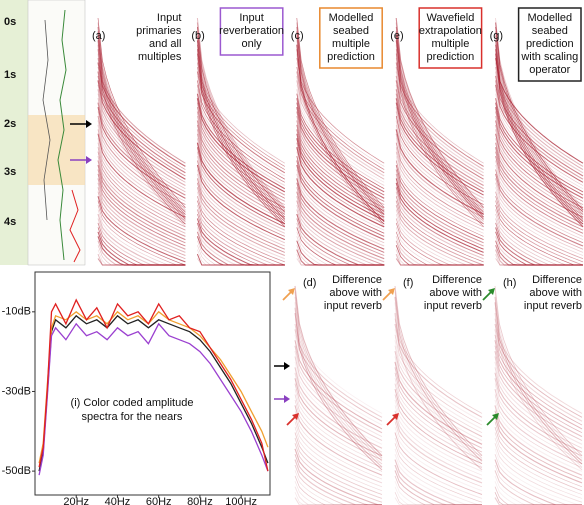  What do you see at coordinates (251, 31) in the screenshot?
I see `panel-caption: reverberation` at bounding box center [251, 31].